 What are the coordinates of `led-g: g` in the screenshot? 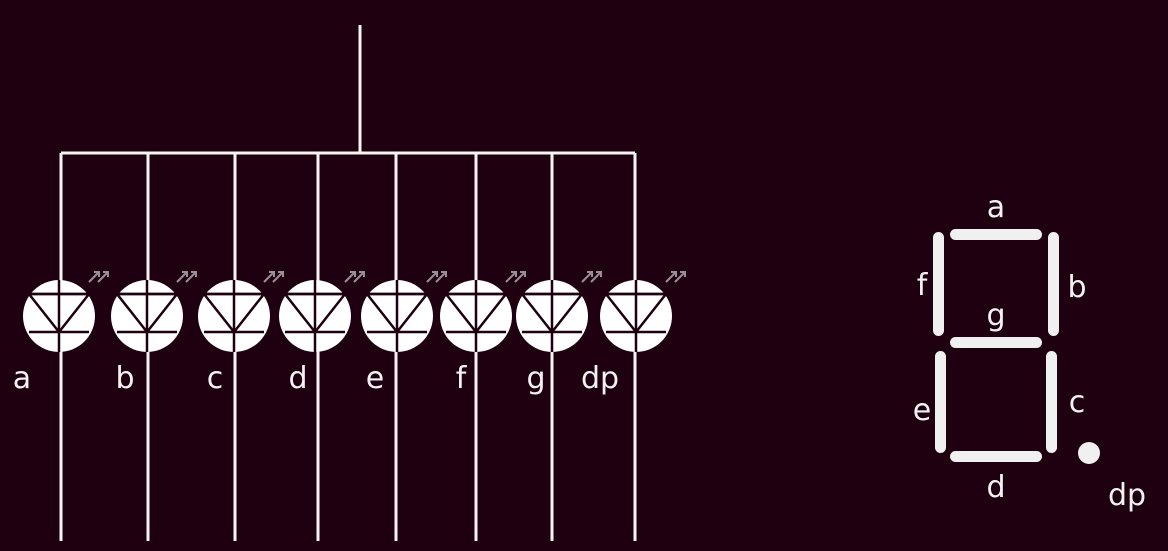 It's located at (559, 347).